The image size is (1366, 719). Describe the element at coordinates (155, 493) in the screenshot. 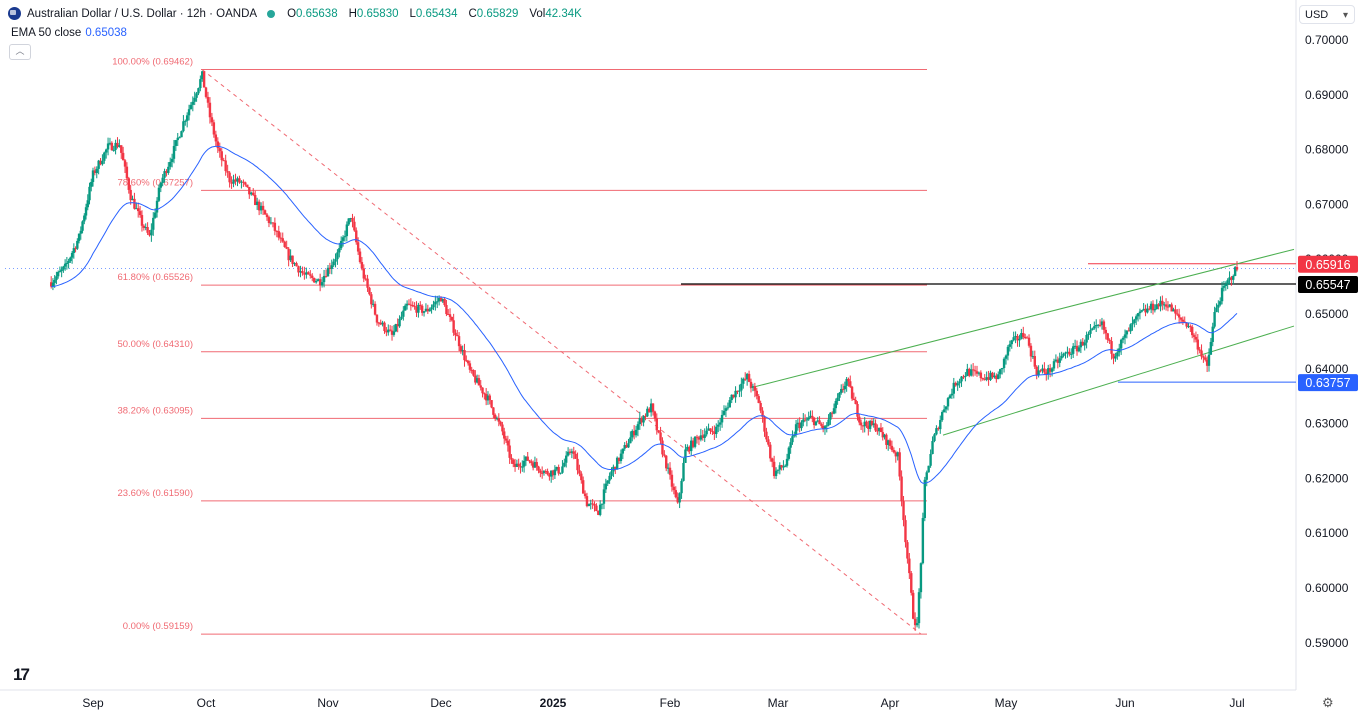

I see `fib-level-label: 23.60% (0.61590)` at that location.